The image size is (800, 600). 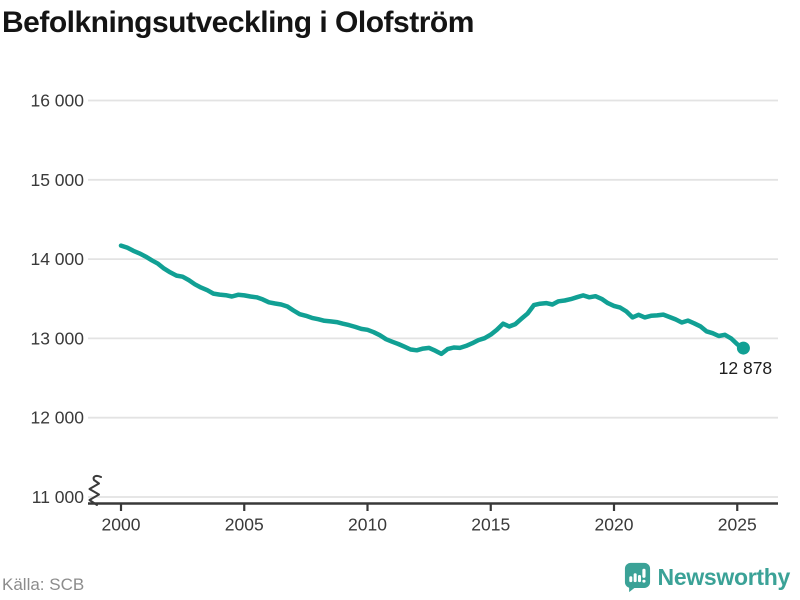 I want to click on y-tick-label: 14 000, so click(x=57, y=259).